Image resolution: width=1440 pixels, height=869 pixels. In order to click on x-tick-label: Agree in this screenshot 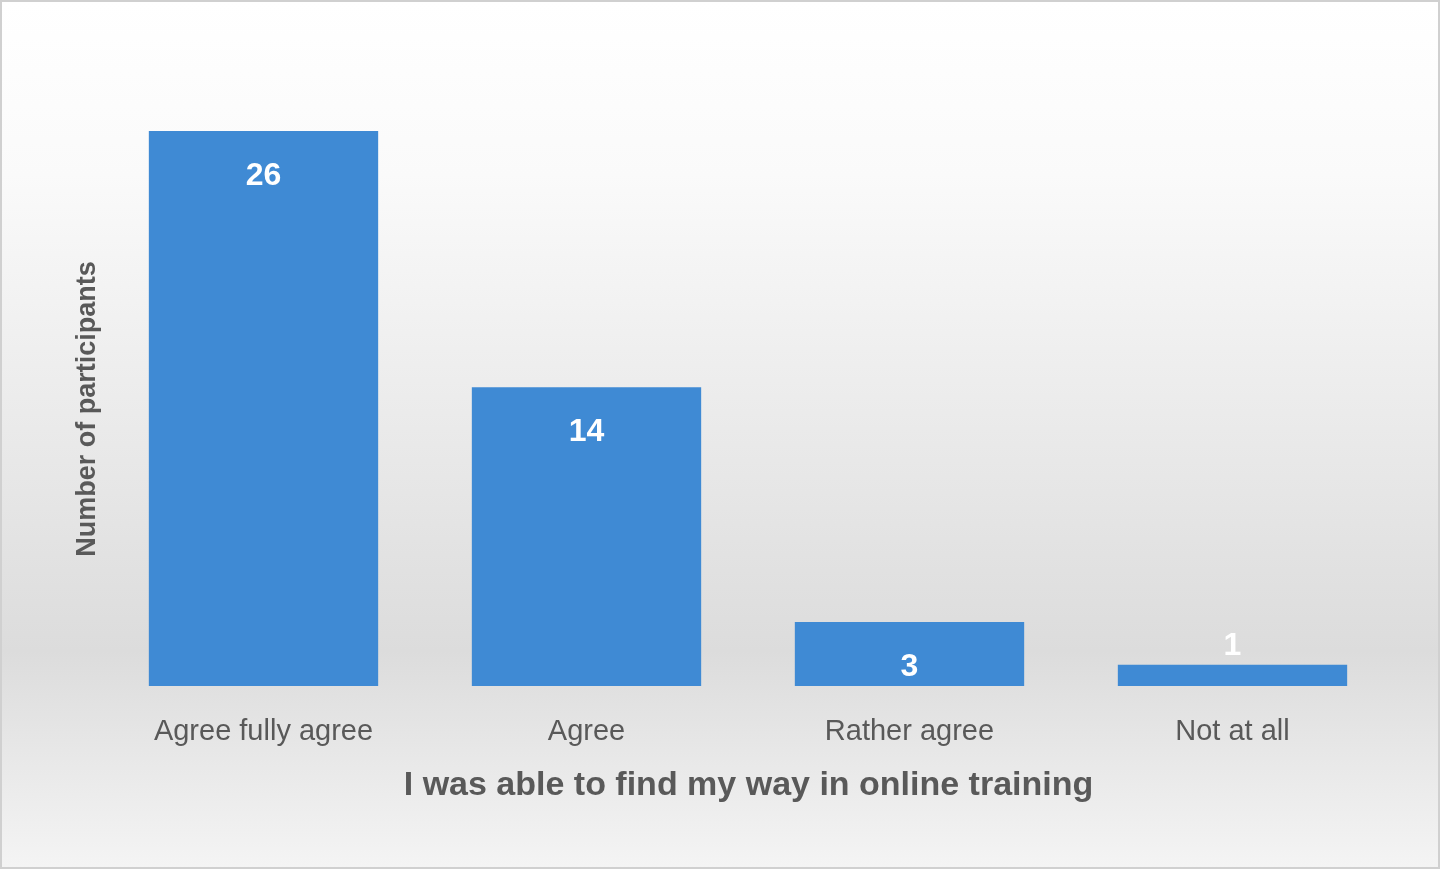, I will do `click(586, 729)`.